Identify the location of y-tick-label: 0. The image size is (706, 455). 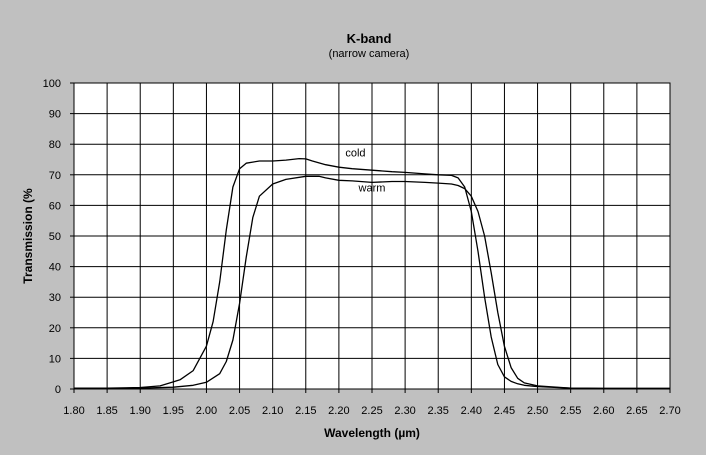
(58, 390).